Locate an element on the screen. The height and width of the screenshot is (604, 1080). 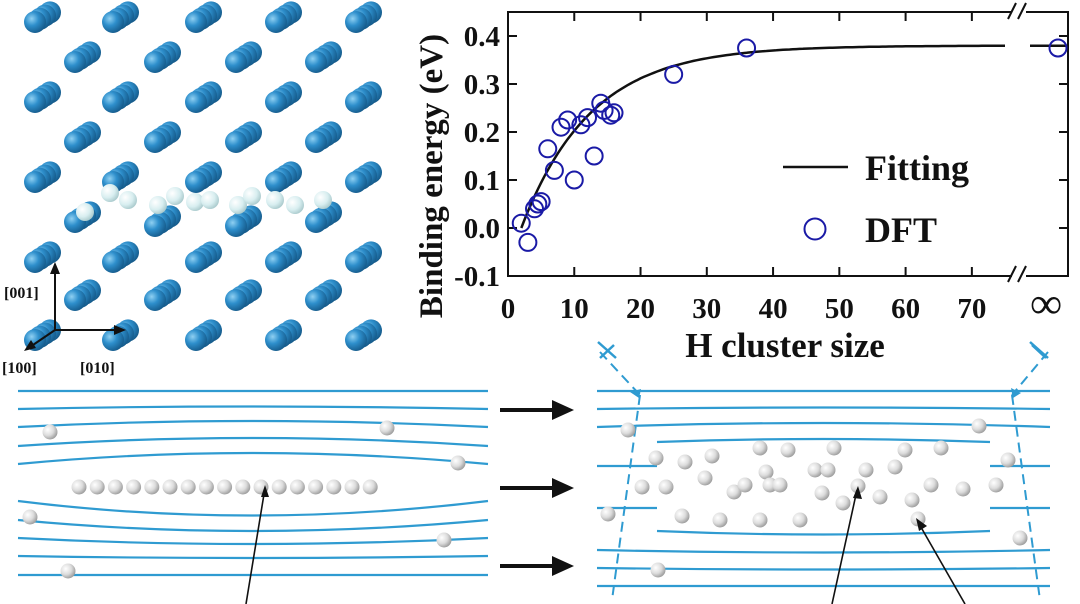
crystal-axes: [001] [100] [010] is located at coordinates (64, 319).